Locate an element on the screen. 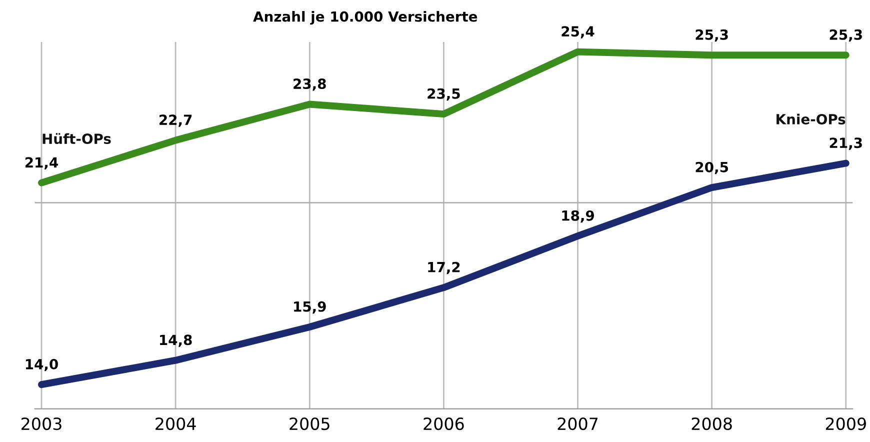  data-label: 22,7 is located at coordinates (176, 120).